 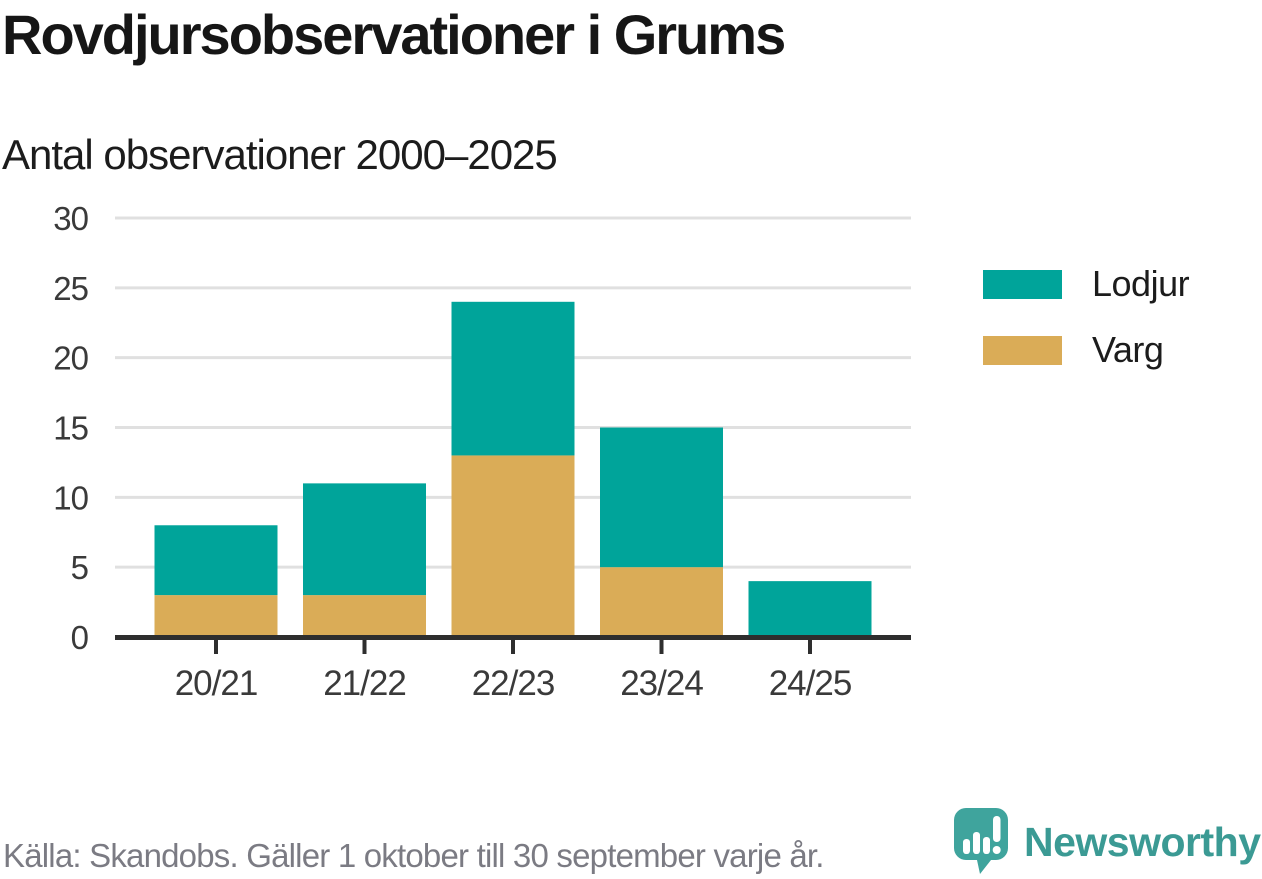 I want to click on bar-21/22-varg, so click(x=364, y=616).